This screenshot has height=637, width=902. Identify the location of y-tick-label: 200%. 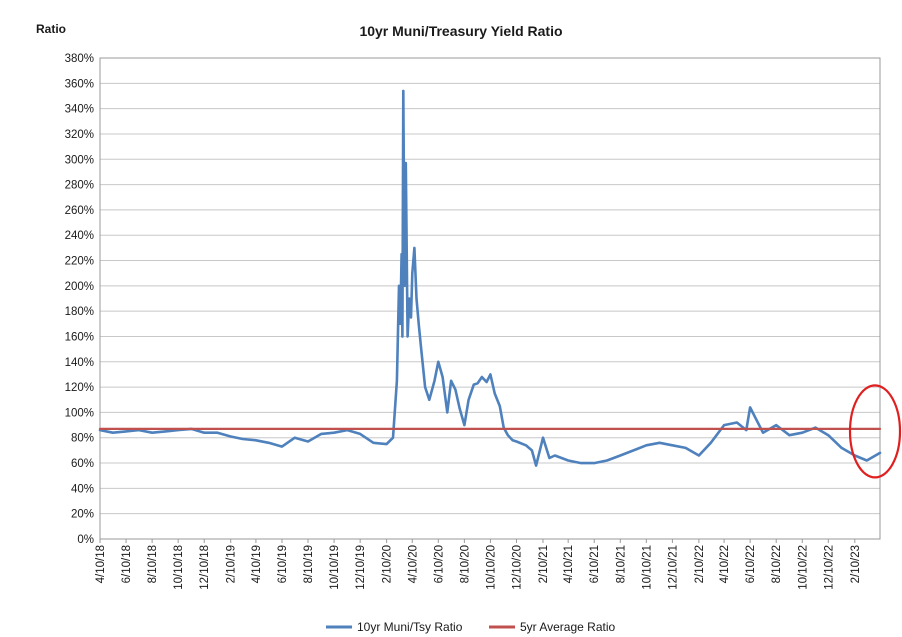
(79, 287).